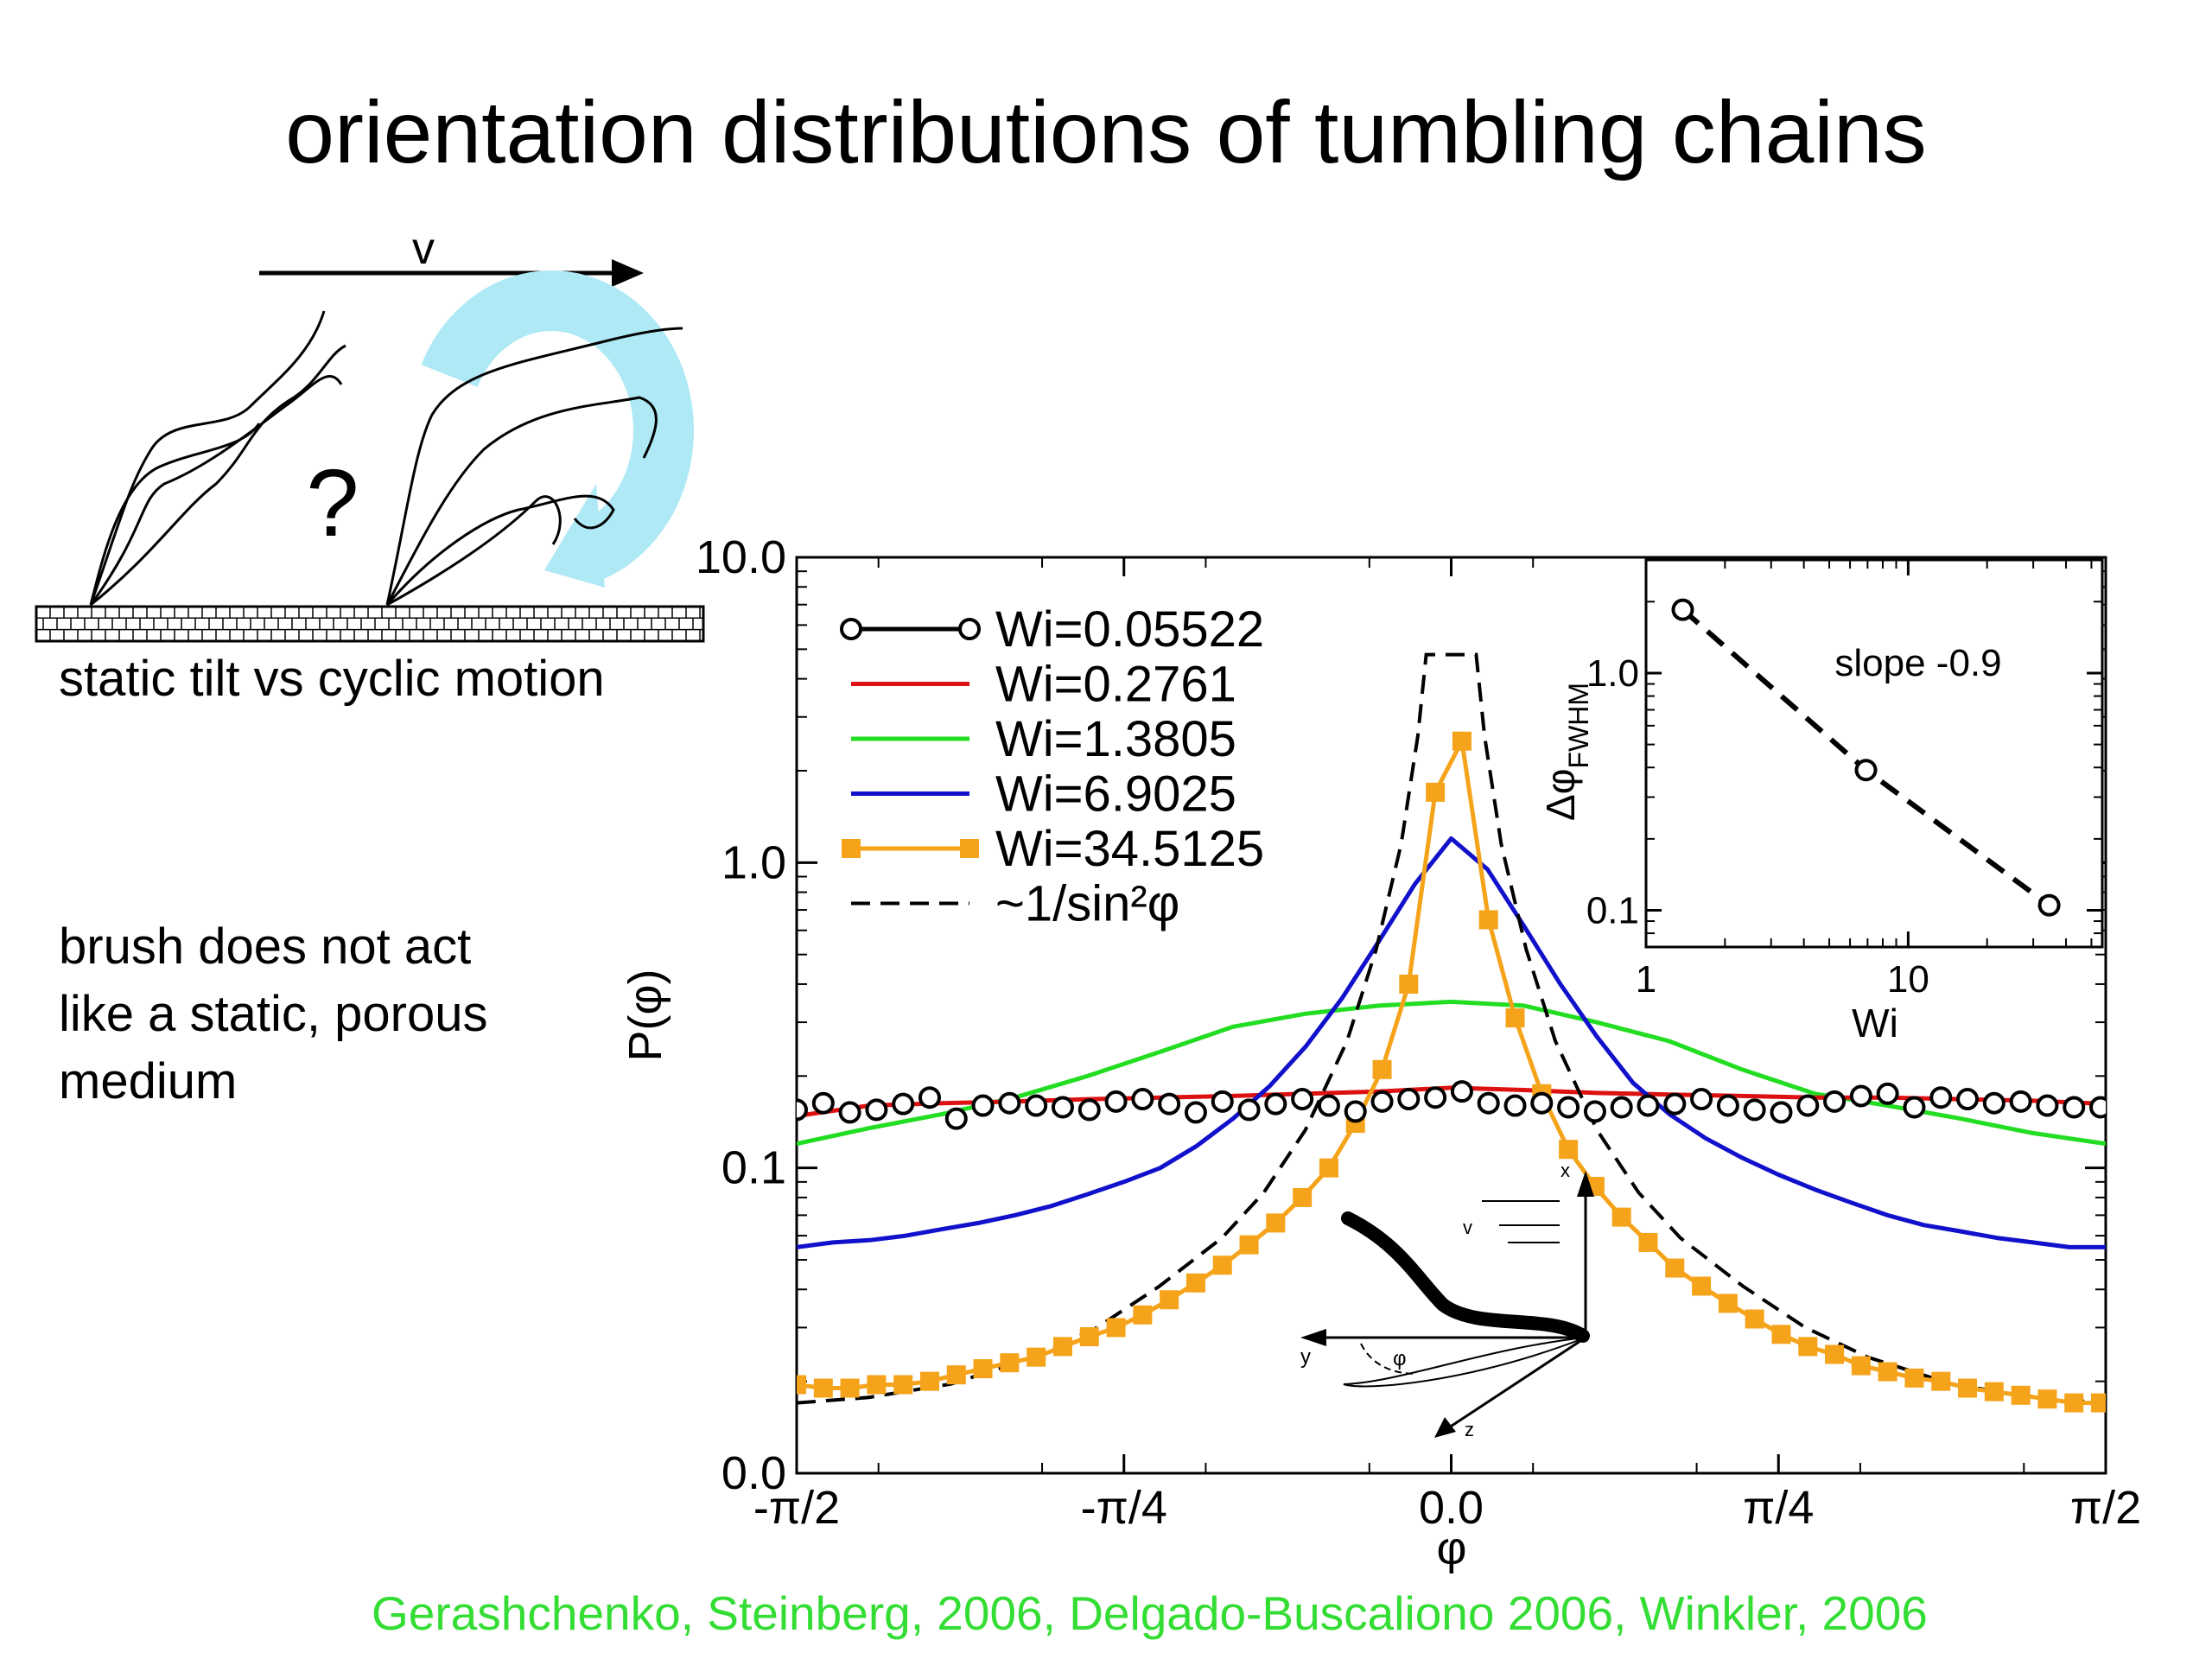 This screenshot has width=2212, height=1659. I want to click on inset-plot-frame, so click(1874, 753).